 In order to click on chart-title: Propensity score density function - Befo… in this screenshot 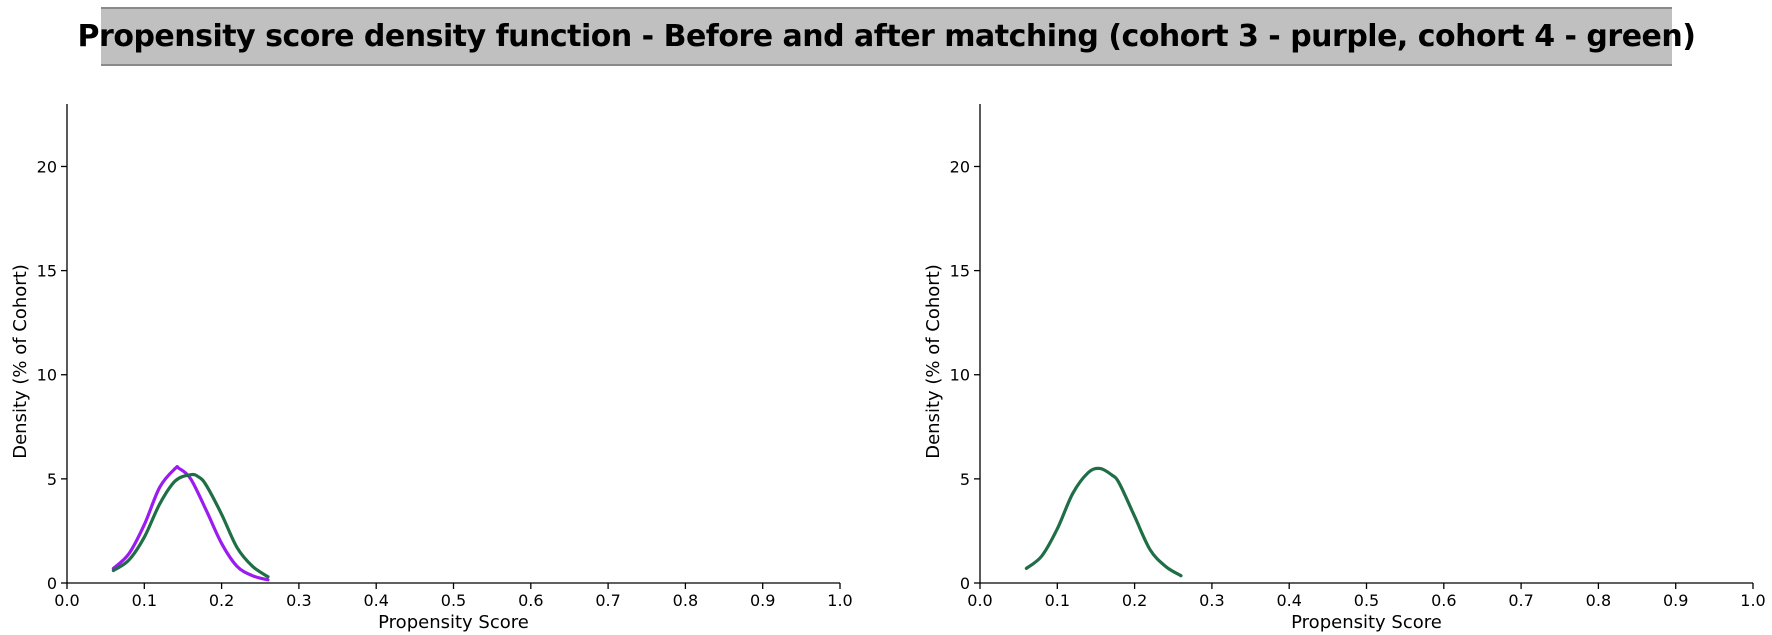, I will do `click(886, 36)`.